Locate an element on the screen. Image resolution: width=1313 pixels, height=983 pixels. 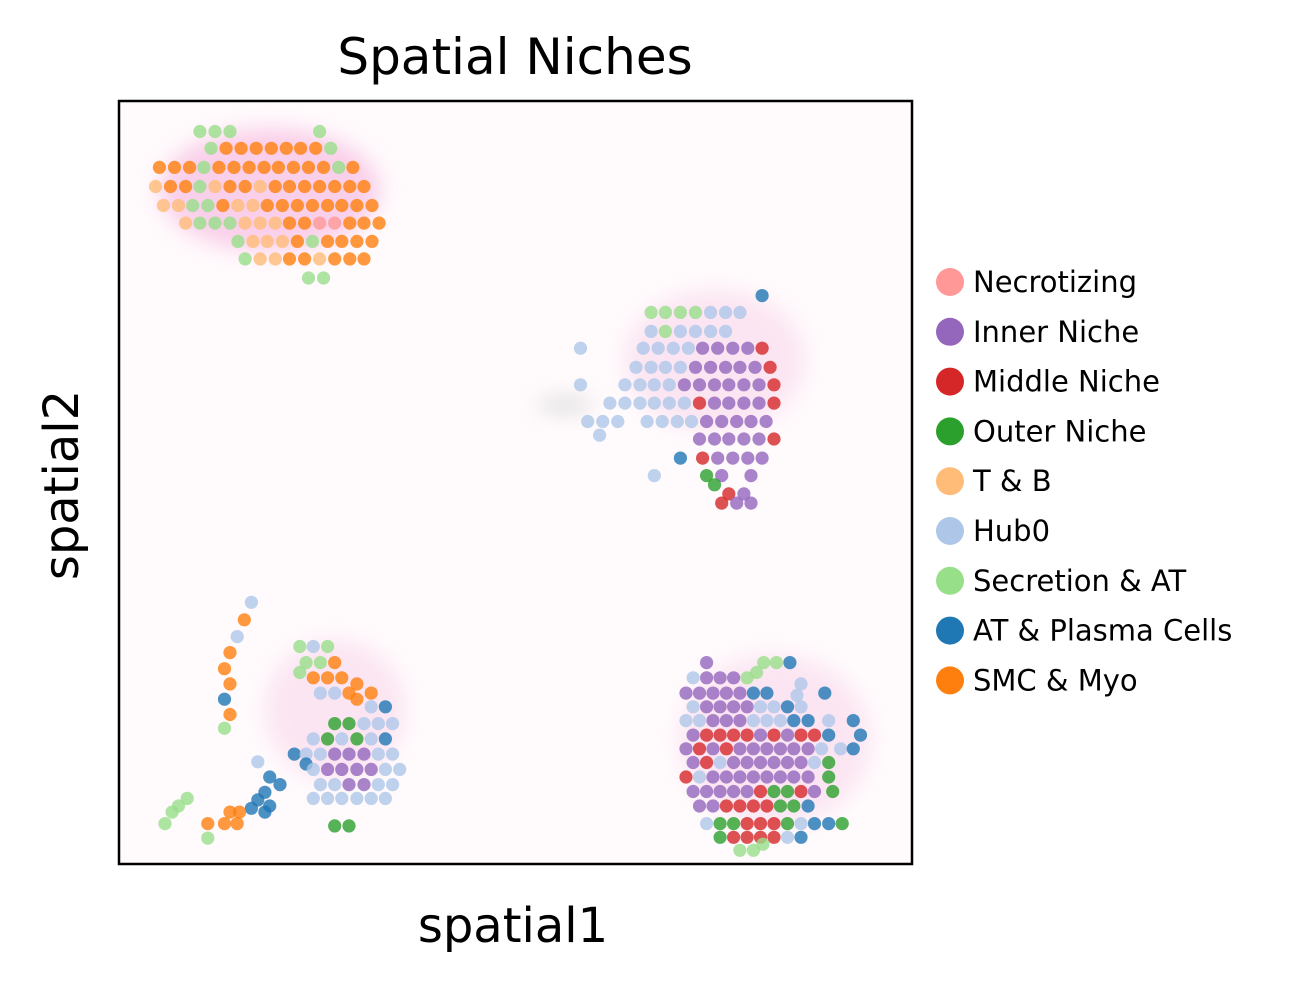
legend-item: AT & Plasma Cells is located at coordinates (1084, 631).